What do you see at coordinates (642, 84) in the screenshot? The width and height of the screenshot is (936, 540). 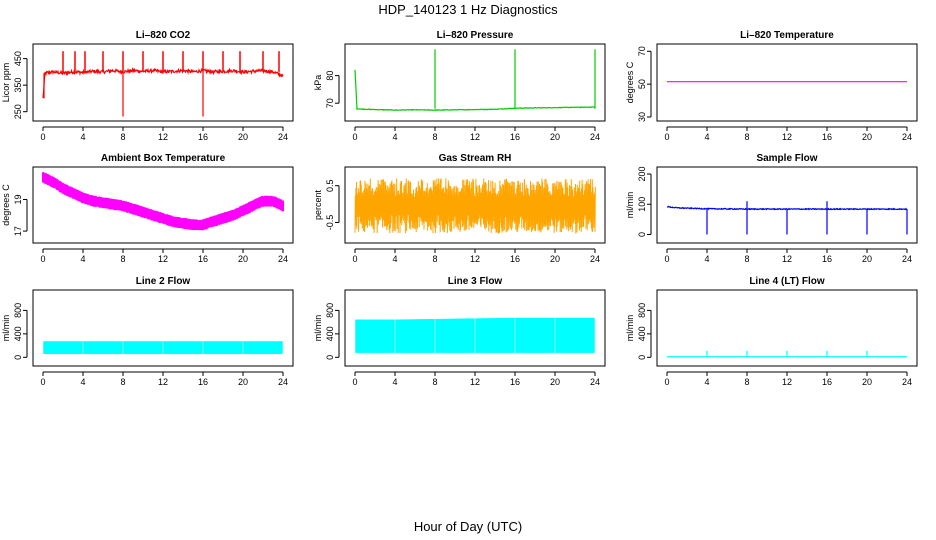 I see `y-tick-label: 50` at bounding box center [642, 84].